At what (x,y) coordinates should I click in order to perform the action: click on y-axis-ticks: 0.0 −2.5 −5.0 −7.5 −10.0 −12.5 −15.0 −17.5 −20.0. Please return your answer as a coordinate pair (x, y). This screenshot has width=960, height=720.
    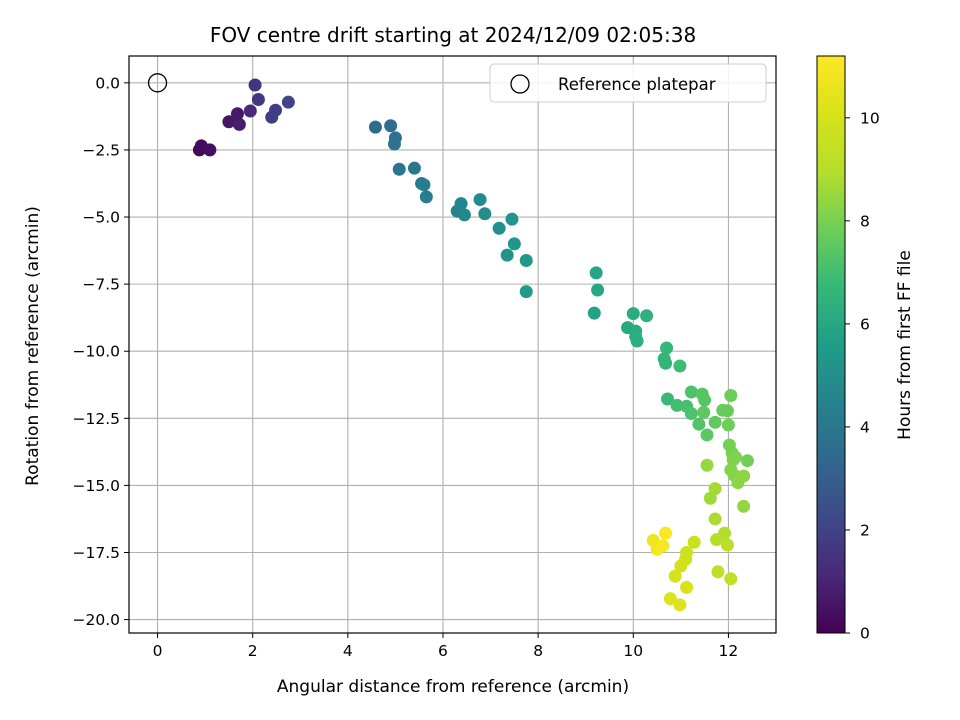
    Looking at the image, I should click on (101, 351).